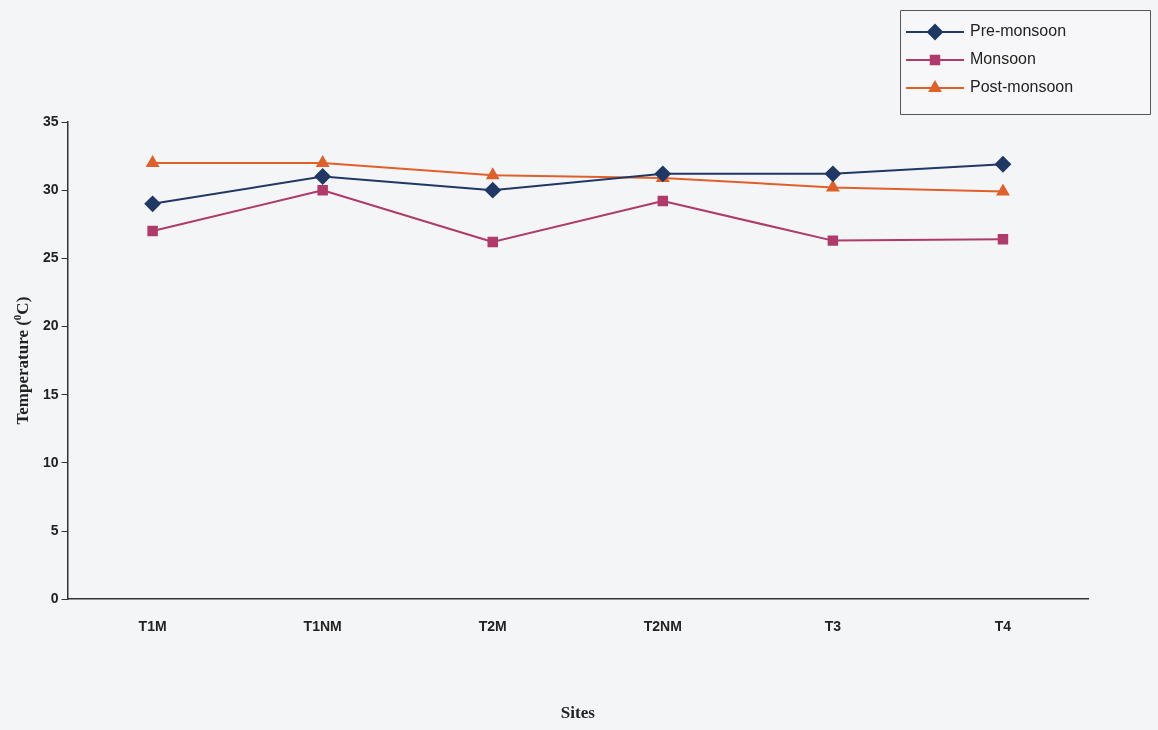  What do you see at coordinates (1003, 59) in the screenshot?
I see `legend-label: Monsoon` at bounding box center [1003, 59].